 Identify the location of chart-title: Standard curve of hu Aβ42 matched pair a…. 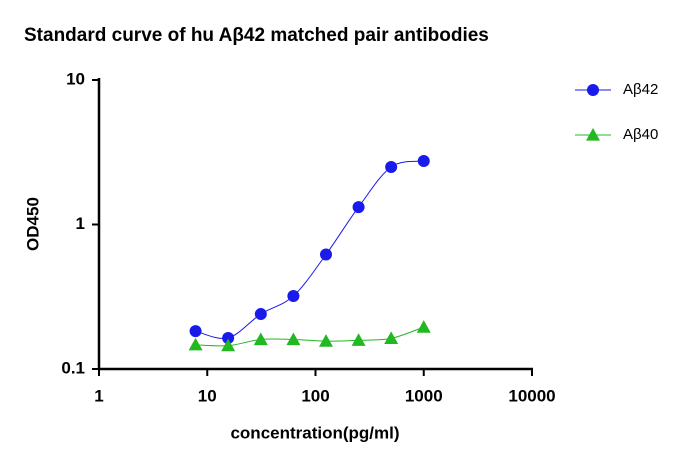
(256, 35).